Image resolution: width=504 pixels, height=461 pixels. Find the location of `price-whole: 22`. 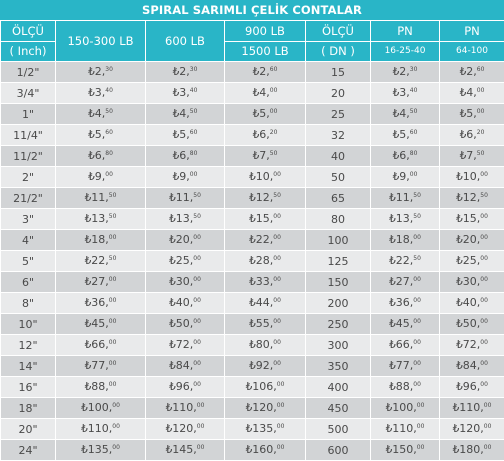

price-whole: 22 is located at coordinates (98, 260).